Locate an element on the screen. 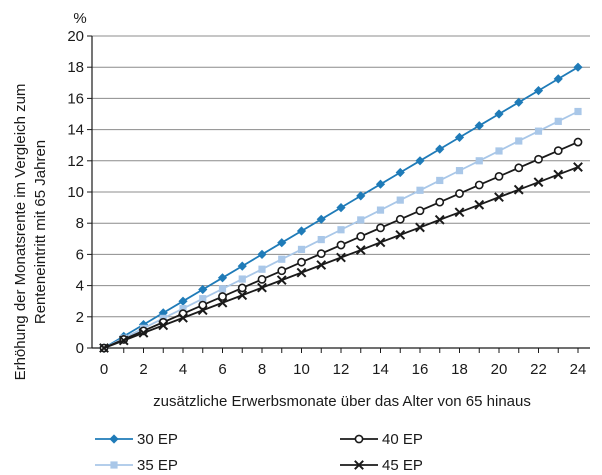 Image resolution: width=602 pixels, height=475 pixels. y-tick-label: 20 is located at coordinates (75, 36).